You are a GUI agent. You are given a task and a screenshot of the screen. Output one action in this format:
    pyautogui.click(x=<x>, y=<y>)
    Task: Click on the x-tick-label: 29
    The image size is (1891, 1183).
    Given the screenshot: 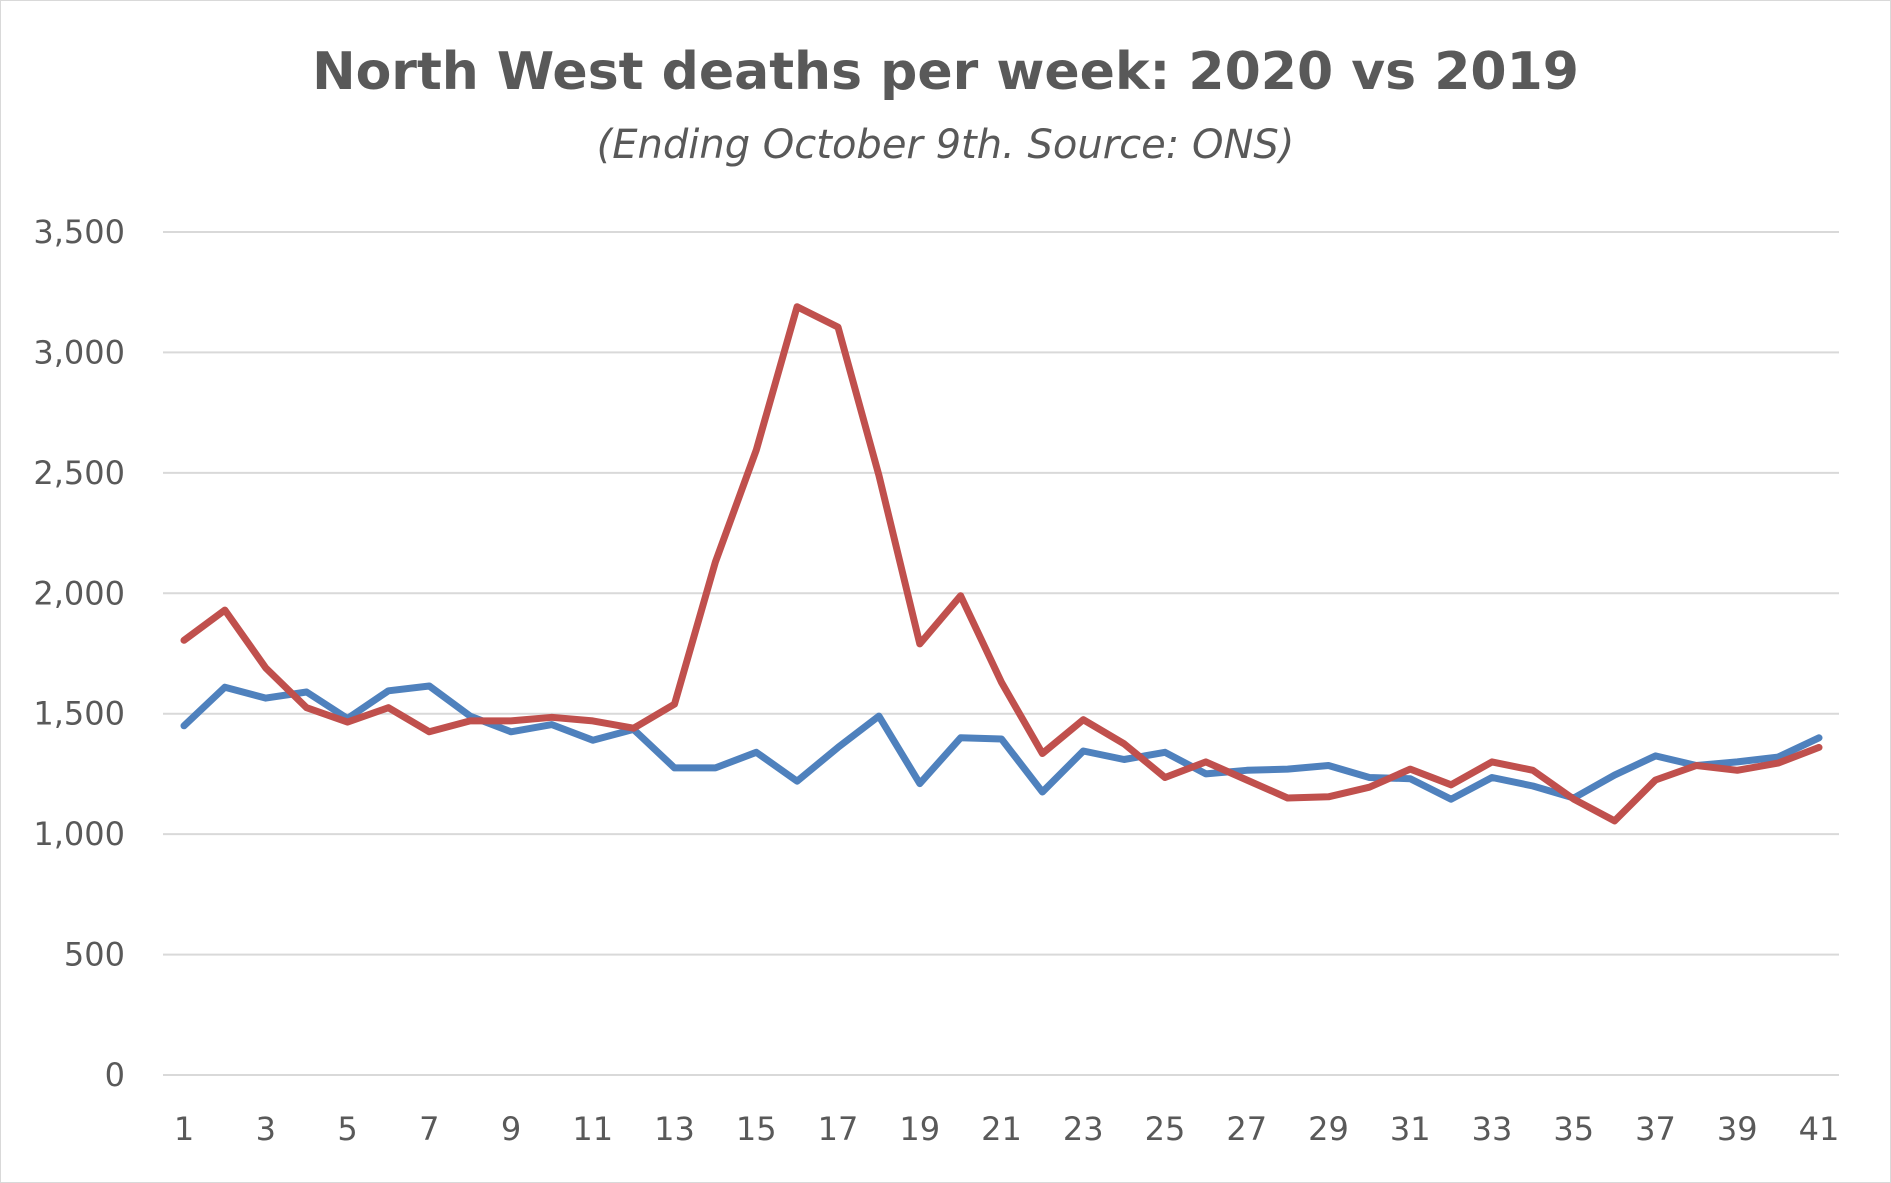 What is the action you would take?
    pyautogui.click(x=1328, y=1129)
    